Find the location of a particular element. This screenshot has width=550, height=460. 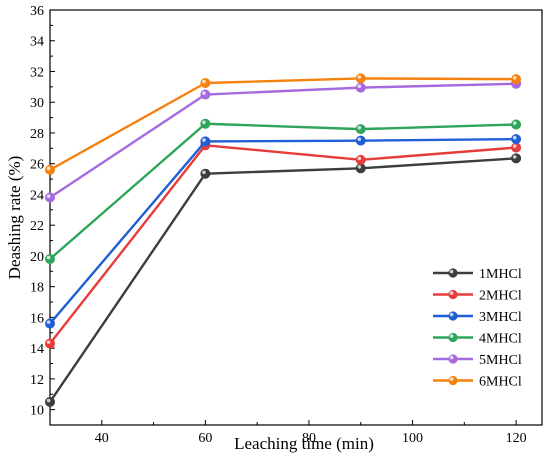

legend-label: 5MHCl is located at coordinates (500, 360).